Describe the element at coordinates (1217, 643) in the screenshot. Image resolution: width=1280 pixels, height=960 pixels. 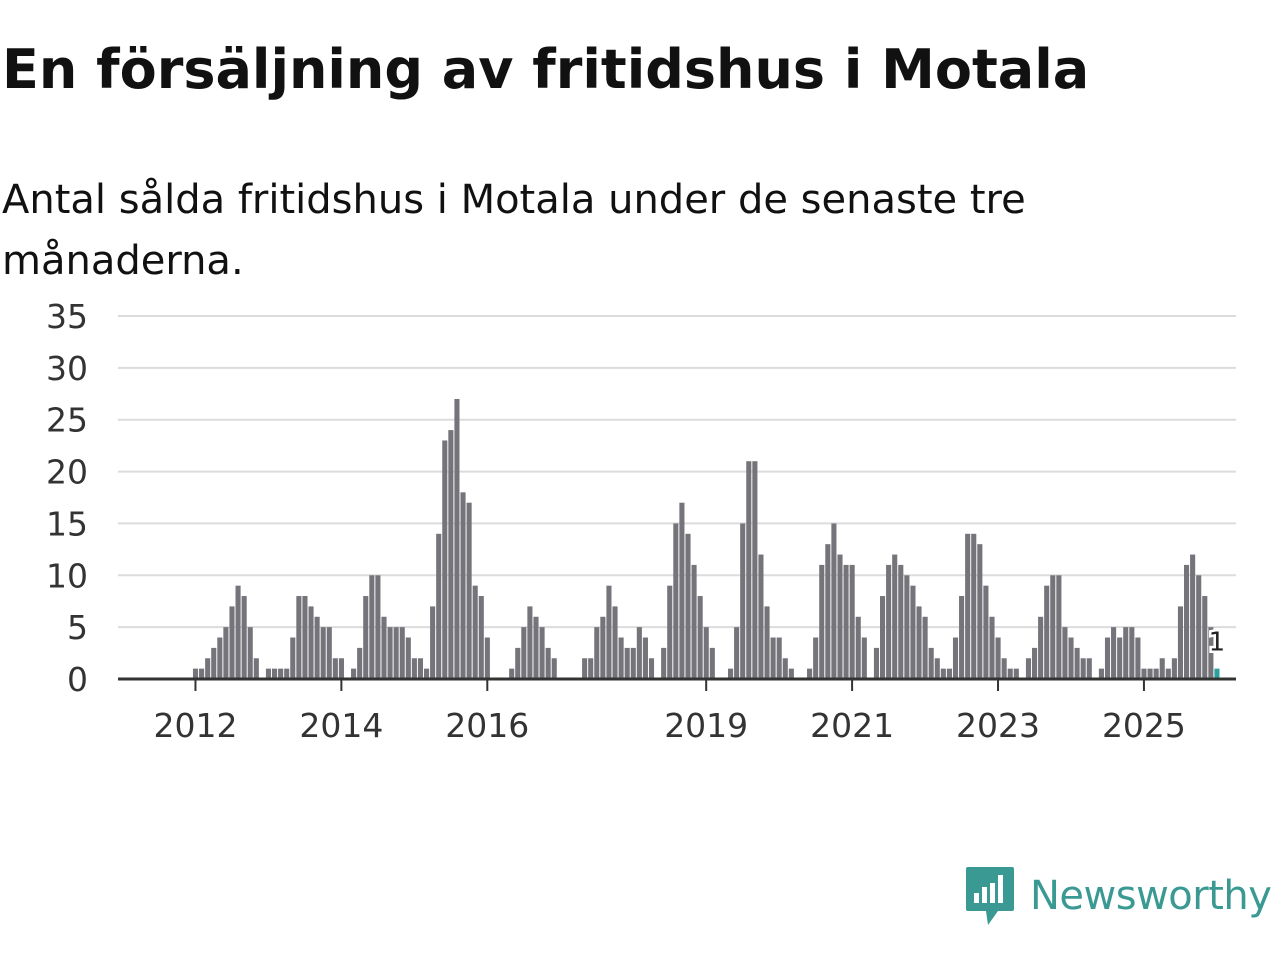
I see `highlight-bar-label: 1` at that location.